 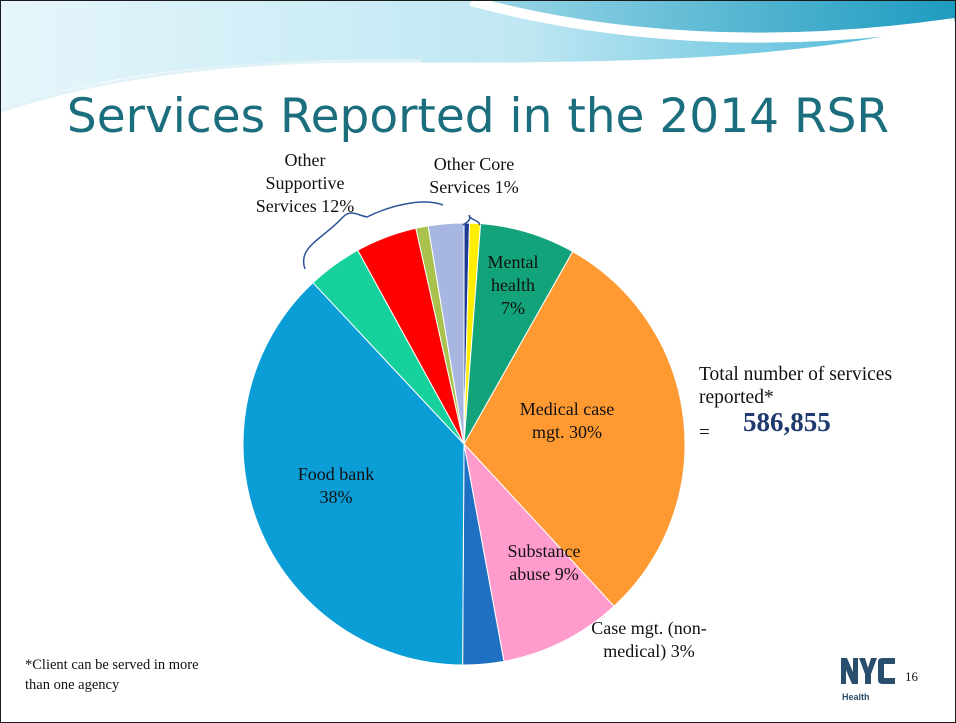 I want to click on logo-caption: Health, so click(x=856, y=697).